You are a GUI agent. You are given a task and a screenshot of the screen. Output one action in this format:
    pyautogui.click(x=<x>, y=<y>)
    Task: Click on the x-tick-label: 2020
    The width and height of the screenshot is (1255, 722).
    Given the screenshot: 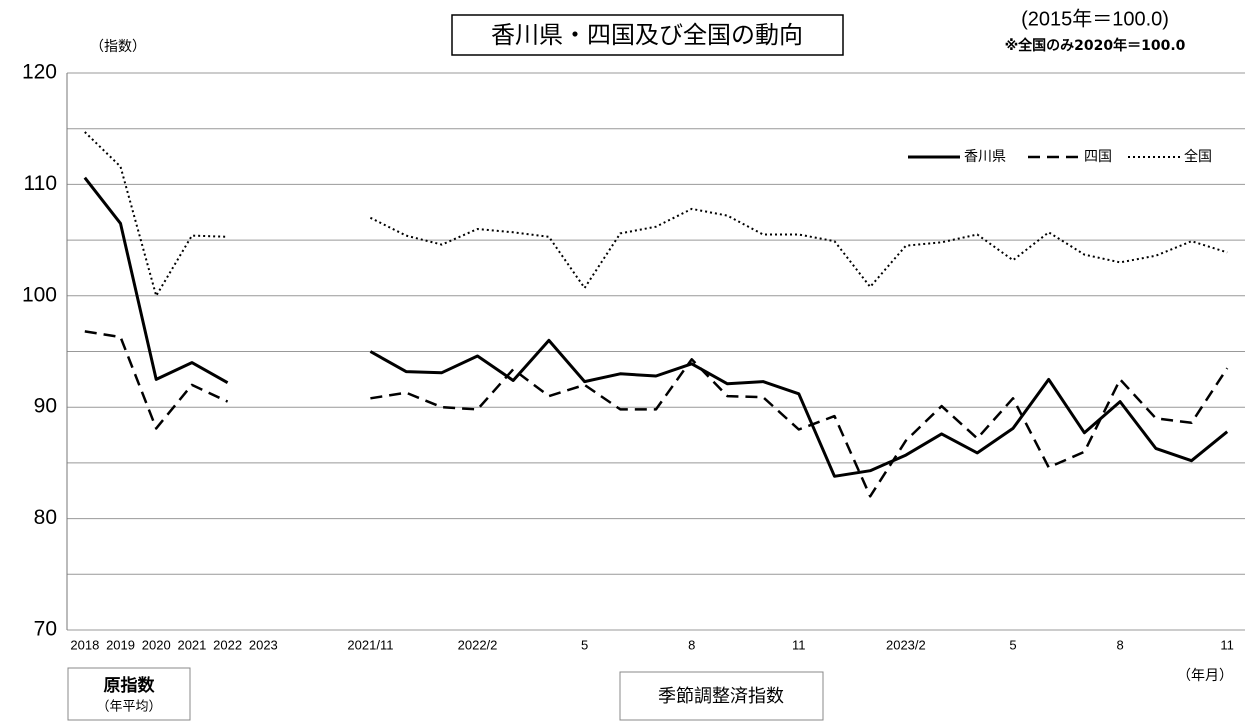 What is the action you would take?
    pyautogui.click(x=156, y=644)
    